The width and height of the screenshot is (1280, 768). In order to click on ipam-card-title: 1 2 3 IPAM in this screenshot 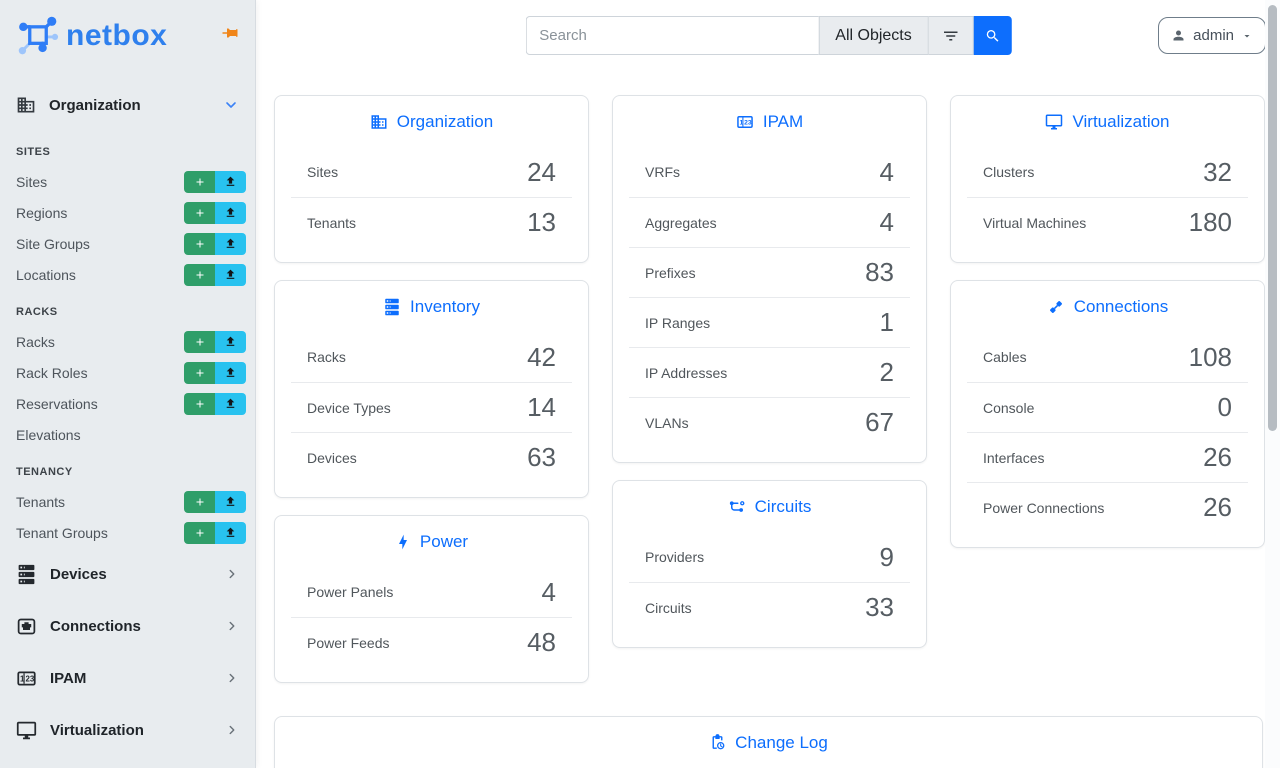, I will do `click(769, 121)`.